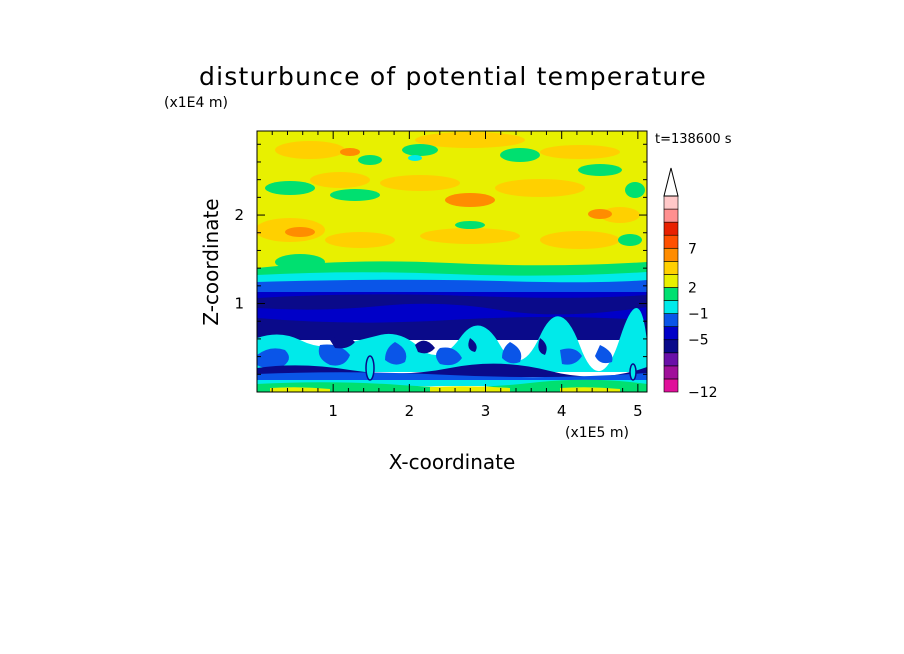 This screenshot has width=904, height=654. What do you see at coordinates (452, 462) in the screenshot?
I see `x-axis-label: X-coordinate` at bounding box center [452, 462].